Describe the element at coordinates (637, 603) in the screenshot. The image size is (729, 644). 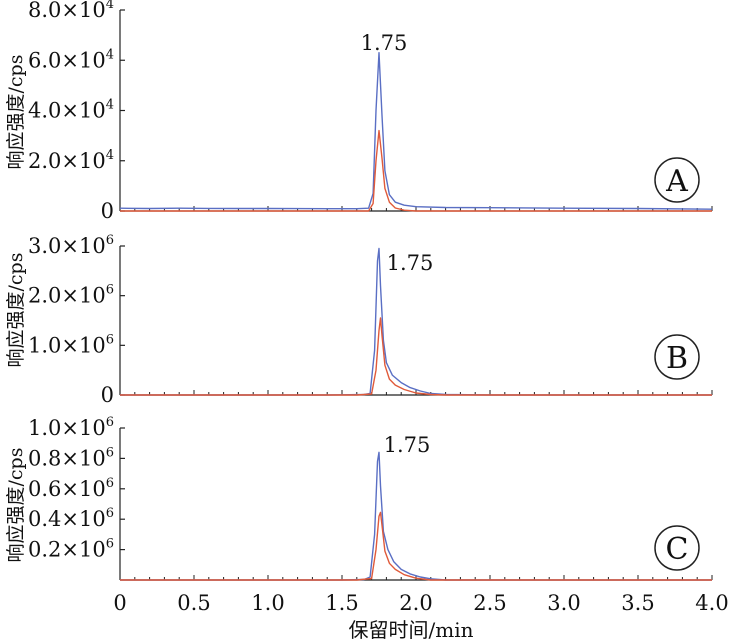
I see `x-tick-label: 3.5` at that location.